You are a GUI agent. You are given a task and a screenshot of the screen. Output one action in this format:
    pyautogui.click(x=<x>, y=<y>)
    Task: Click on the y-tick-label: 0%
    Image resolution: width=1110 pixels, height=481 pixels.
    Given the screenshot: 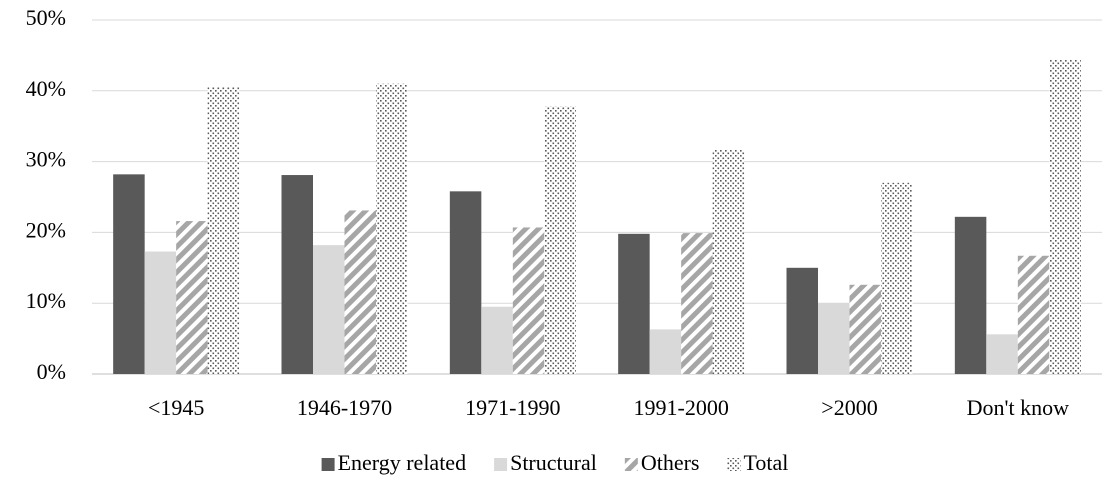 What is the action you would take?
    pyautogui.click(x=51, y=371)
    